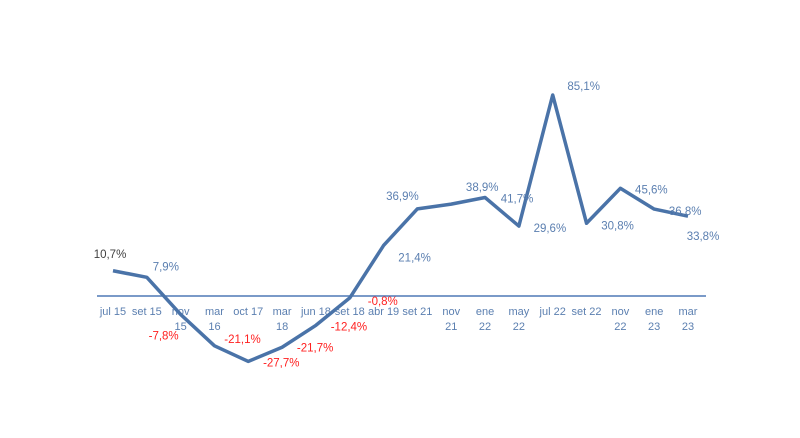 The image size is (800, 438). What do you see at coordinates (350, 312) in the screenshot?
I see `x-tick-label: set 18` at bounding box center [350, 312].